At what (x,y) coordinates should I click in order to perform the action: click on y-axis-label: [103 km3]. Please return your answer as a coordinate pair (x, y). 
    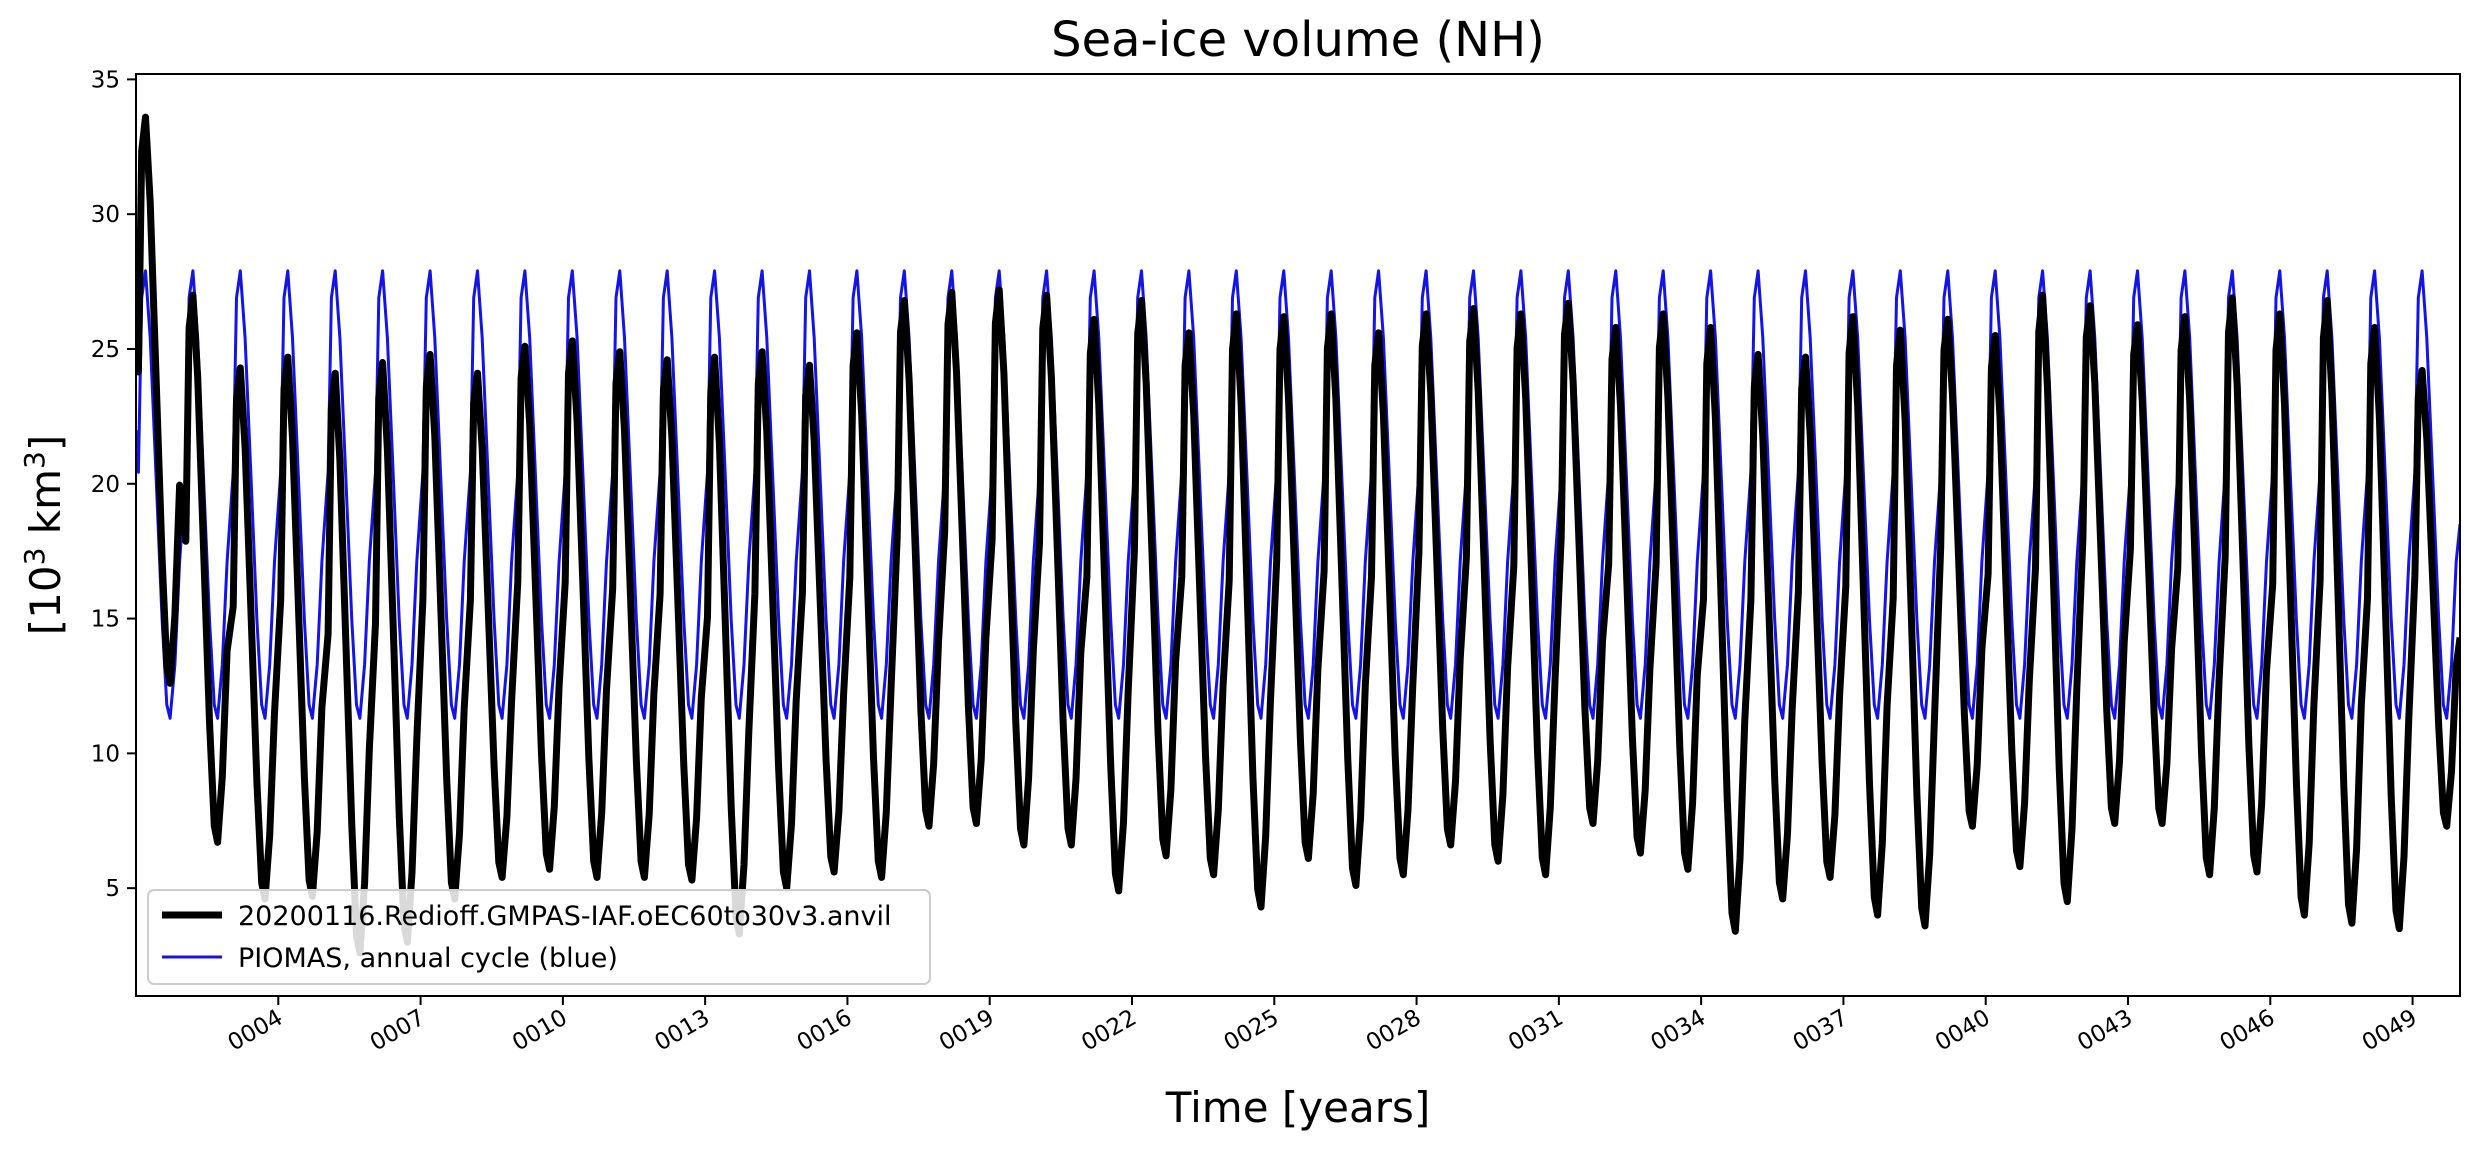
    Looking at the image, I should click on (44, 535).